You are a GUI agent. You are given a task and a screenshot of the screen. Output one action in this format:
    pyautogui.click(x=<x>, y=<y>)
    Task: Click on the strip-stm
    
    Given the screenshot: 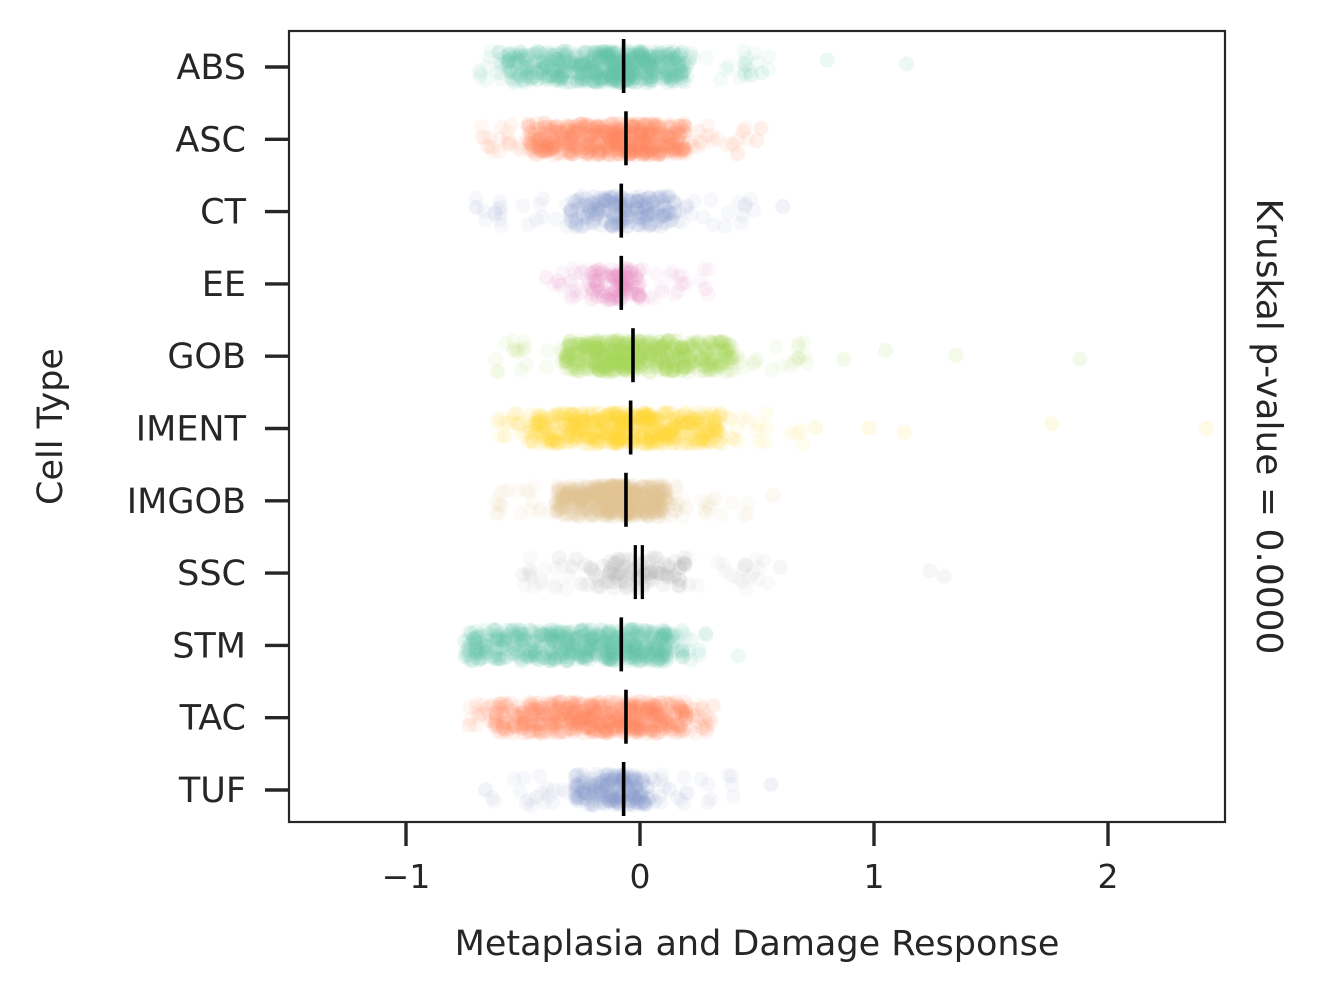 What is the action you would take?
    pyautogui.click(x=601, y=645)
    